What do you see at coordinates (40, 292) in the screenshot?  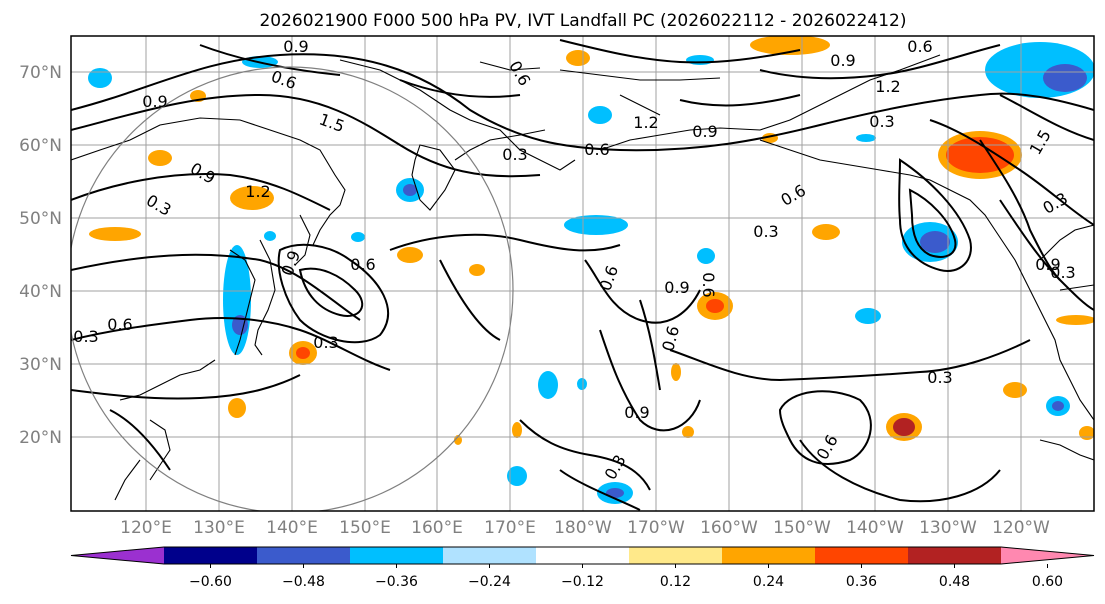 I see `lat-label: 40°N` at bounding box center [40, 292].